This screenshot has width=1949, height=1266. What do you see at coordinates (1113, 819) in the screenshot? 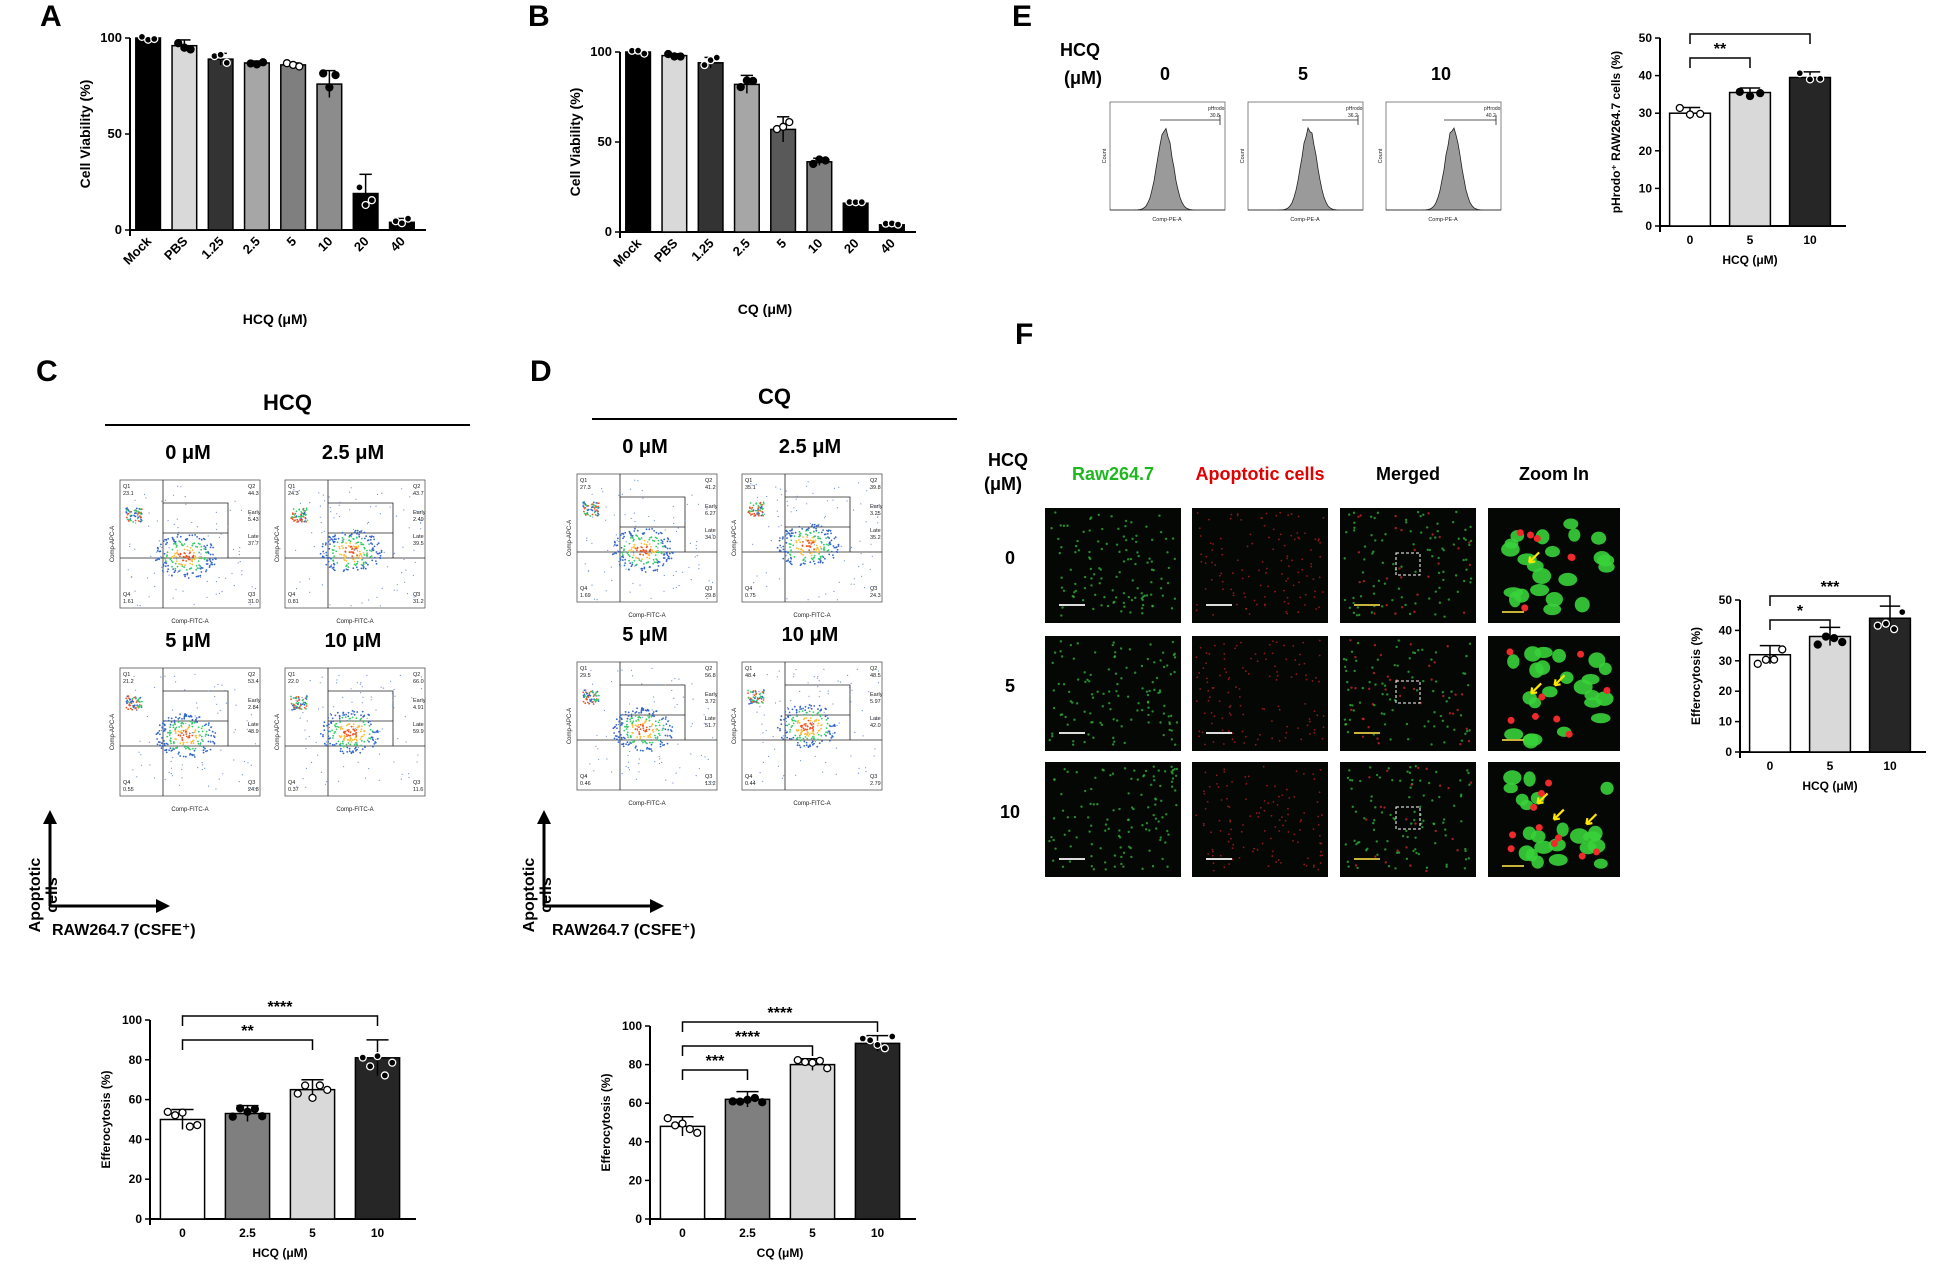
I see `micro-image-r2-c0` at bounding box center [1113, 819].